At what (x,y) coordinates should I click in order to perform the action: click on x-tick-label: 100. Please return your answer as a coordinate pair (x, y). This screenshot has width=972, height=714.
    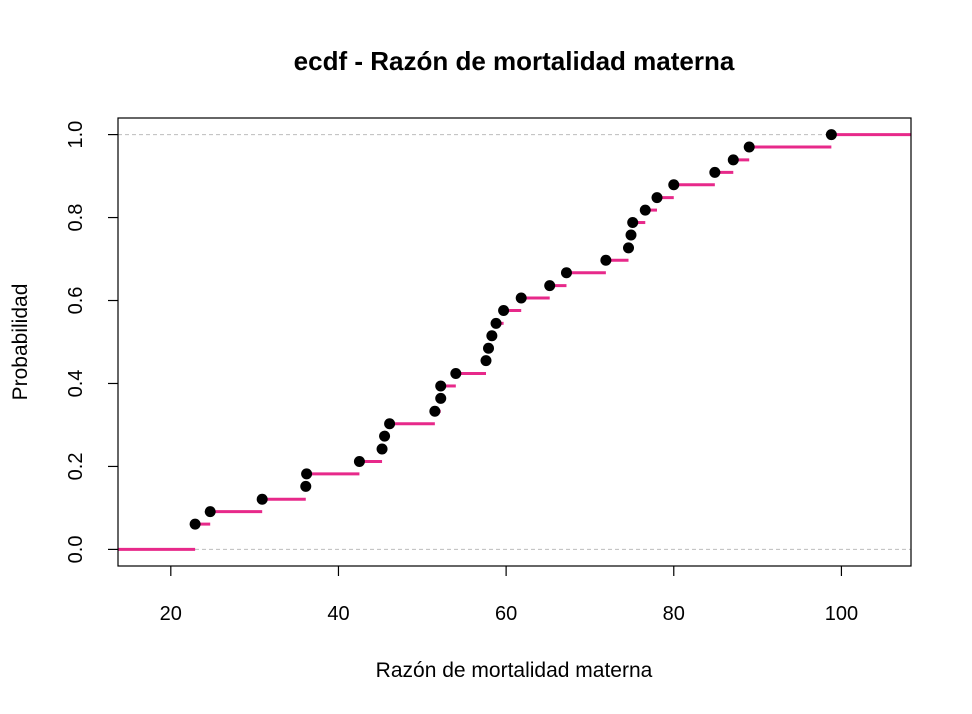
    Looking at the image, I should click on (841, 614).